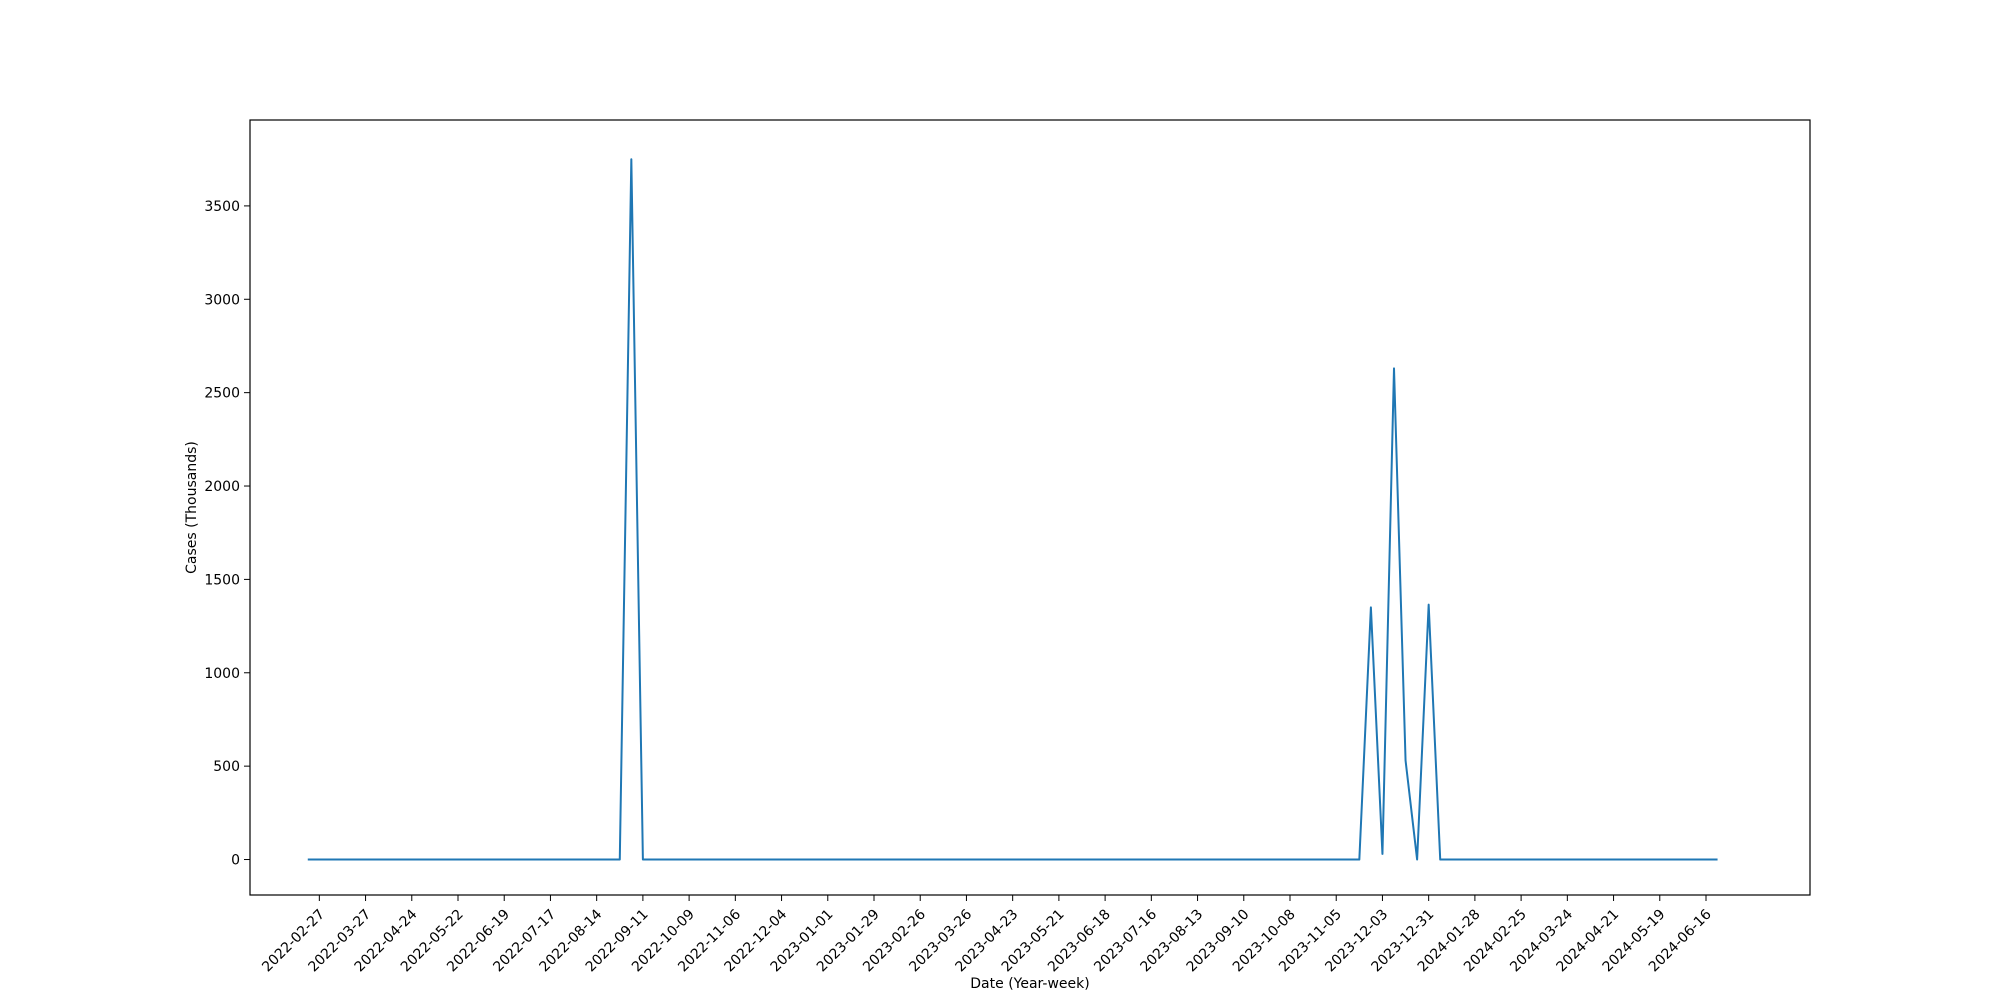  Describe the element at coordinates (192, 507) in the screenshot. I see `y-axis-label: Cases (Thousands)` at that location.